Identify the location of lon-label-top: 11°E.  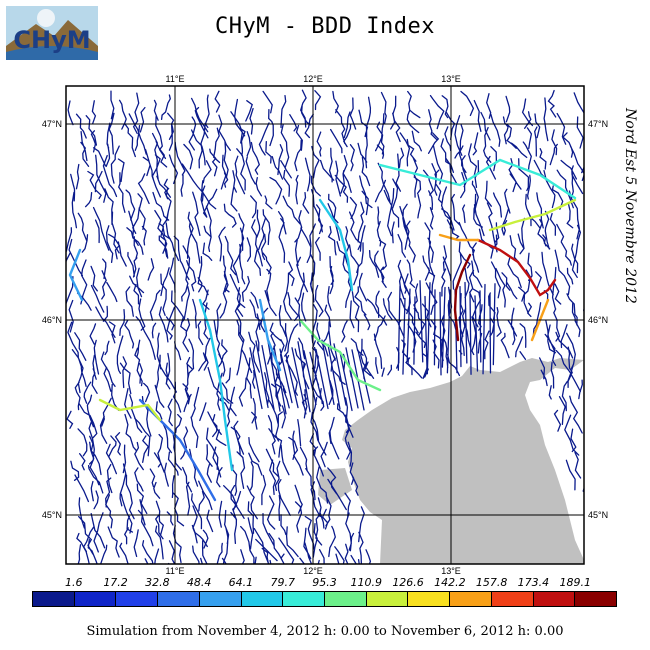
(175, 79).